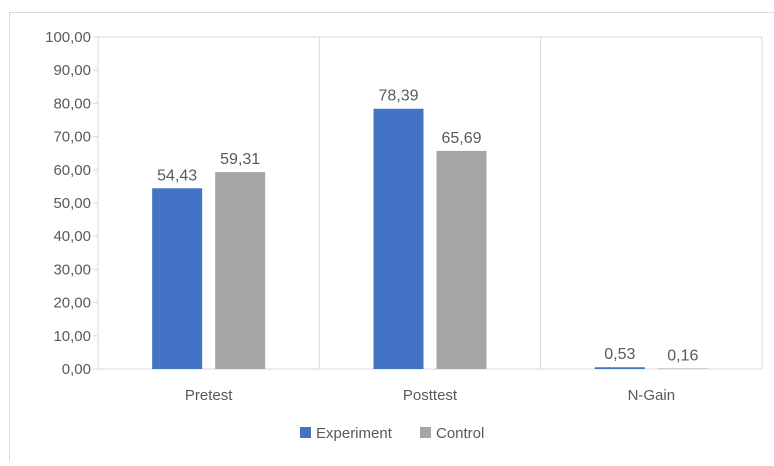 The width and height of the screenshot is (774, 466). I want to click on y-tick-label: 40,00, so click(72, 236).